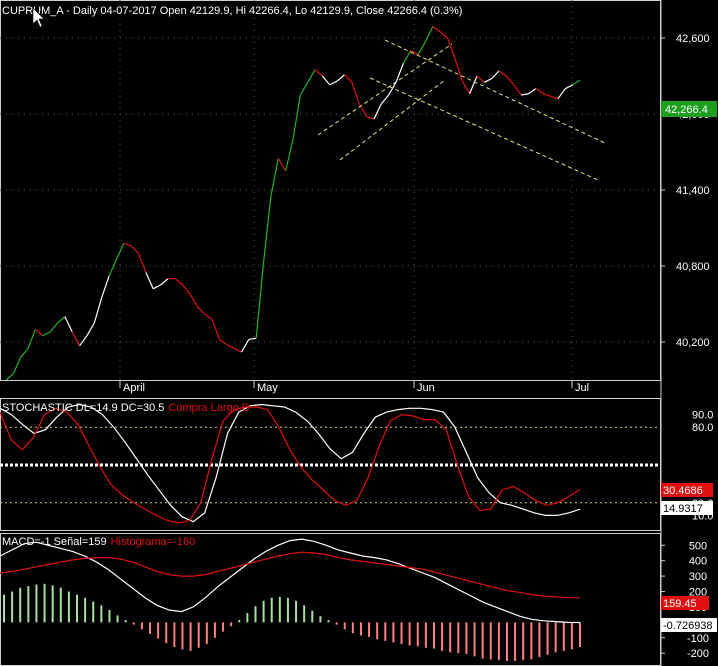 The height and width of the screenshot is (666, 718). I want to click on macd-y-tick-label: -200, so click(698, 654).